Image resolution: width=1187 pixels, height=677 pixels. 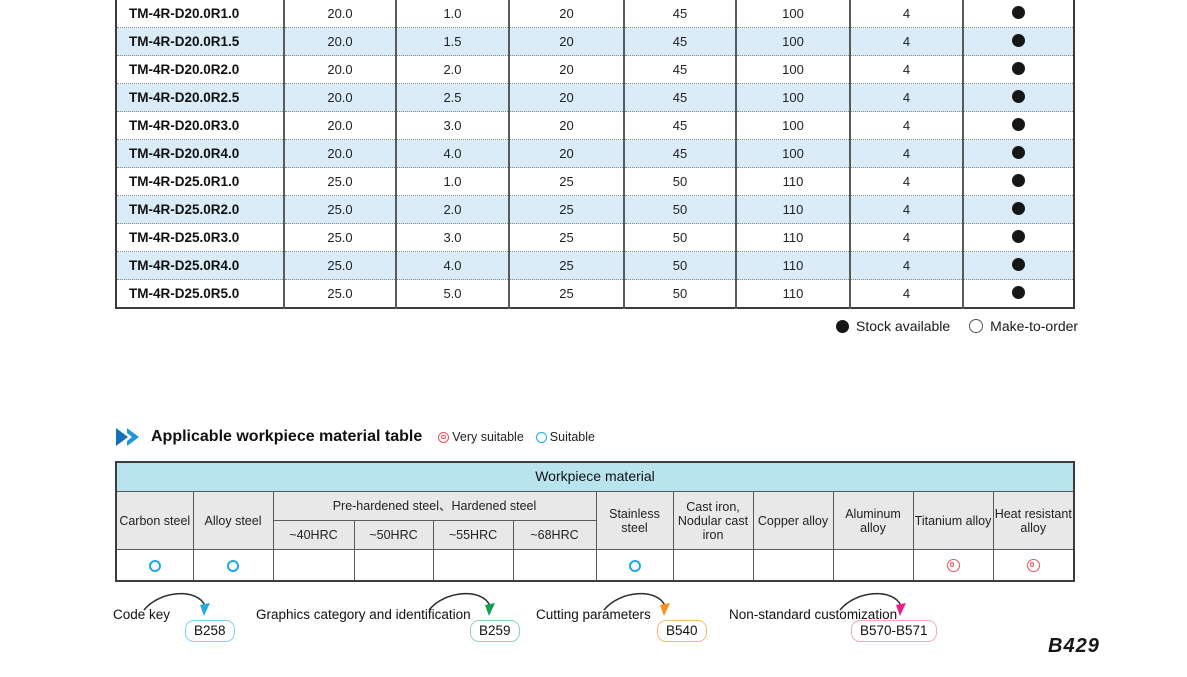 What do you see at coordinates (200, 41) in the screenshot?
I see `model-cell: TM-4R-D20.0R1.5` at bounding box center [200, 41].